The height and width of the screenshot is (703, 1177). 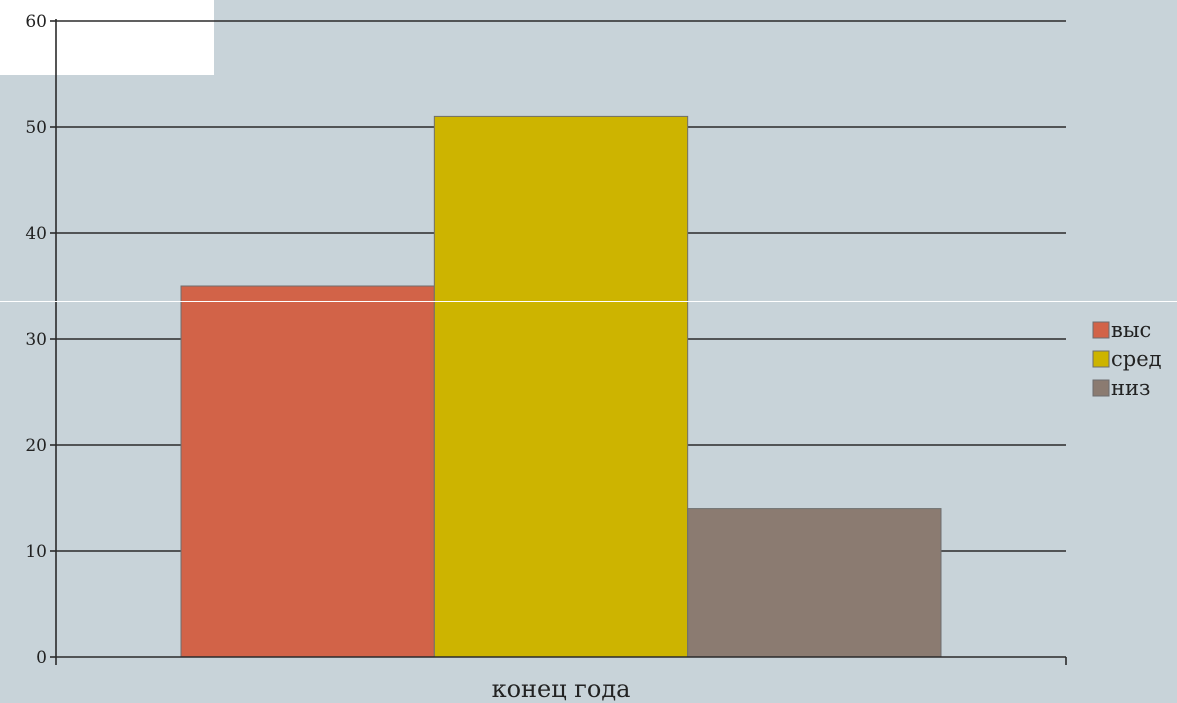 I want to click on bar-низ, so click(x=814, y=583).